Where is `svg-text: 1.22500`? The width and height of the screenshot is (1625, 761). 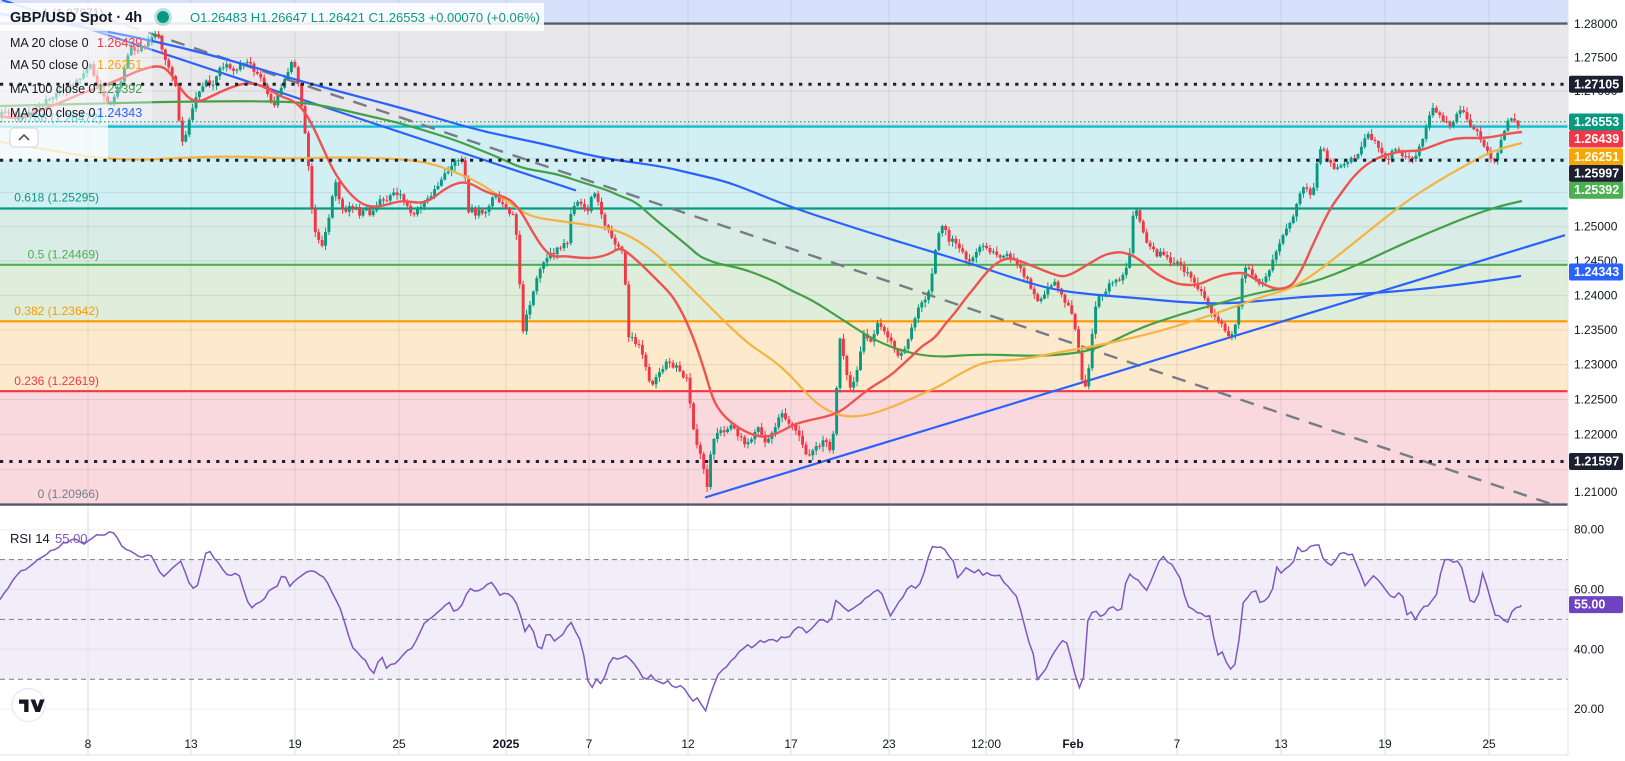
svg-text: 1.22500 is located at coordinates (1596, 400).